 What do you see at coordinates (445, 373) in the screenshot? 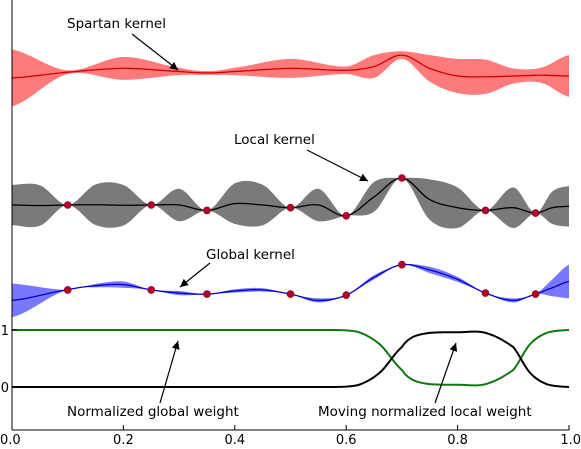
I see `local-weight-arrow` at bounding box center [445, 373].